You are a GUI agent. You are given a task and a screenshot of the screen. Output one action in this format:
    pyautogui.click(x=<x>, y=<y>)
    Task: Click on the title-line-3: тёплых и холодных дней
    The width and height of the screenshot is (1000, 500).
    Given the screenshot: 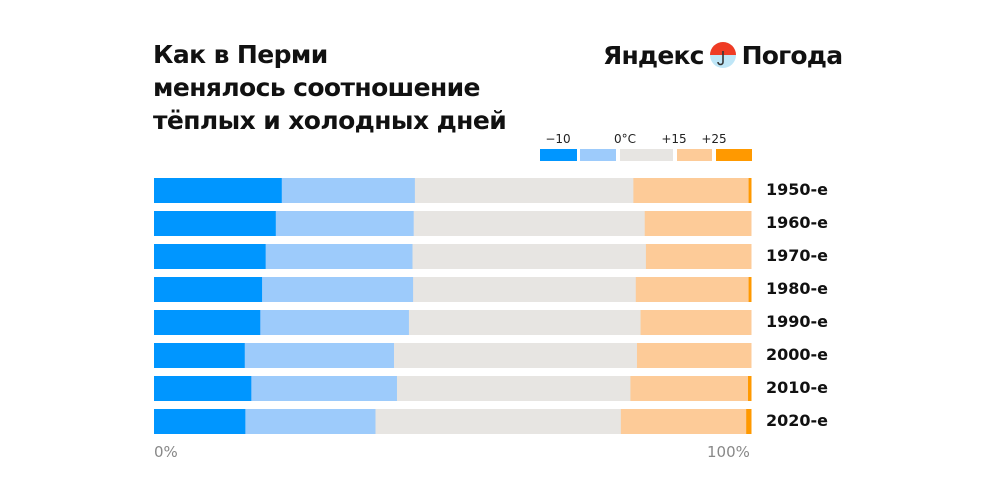 What is the action you would take?
    pyautogui.click(x=330, y=120)
    